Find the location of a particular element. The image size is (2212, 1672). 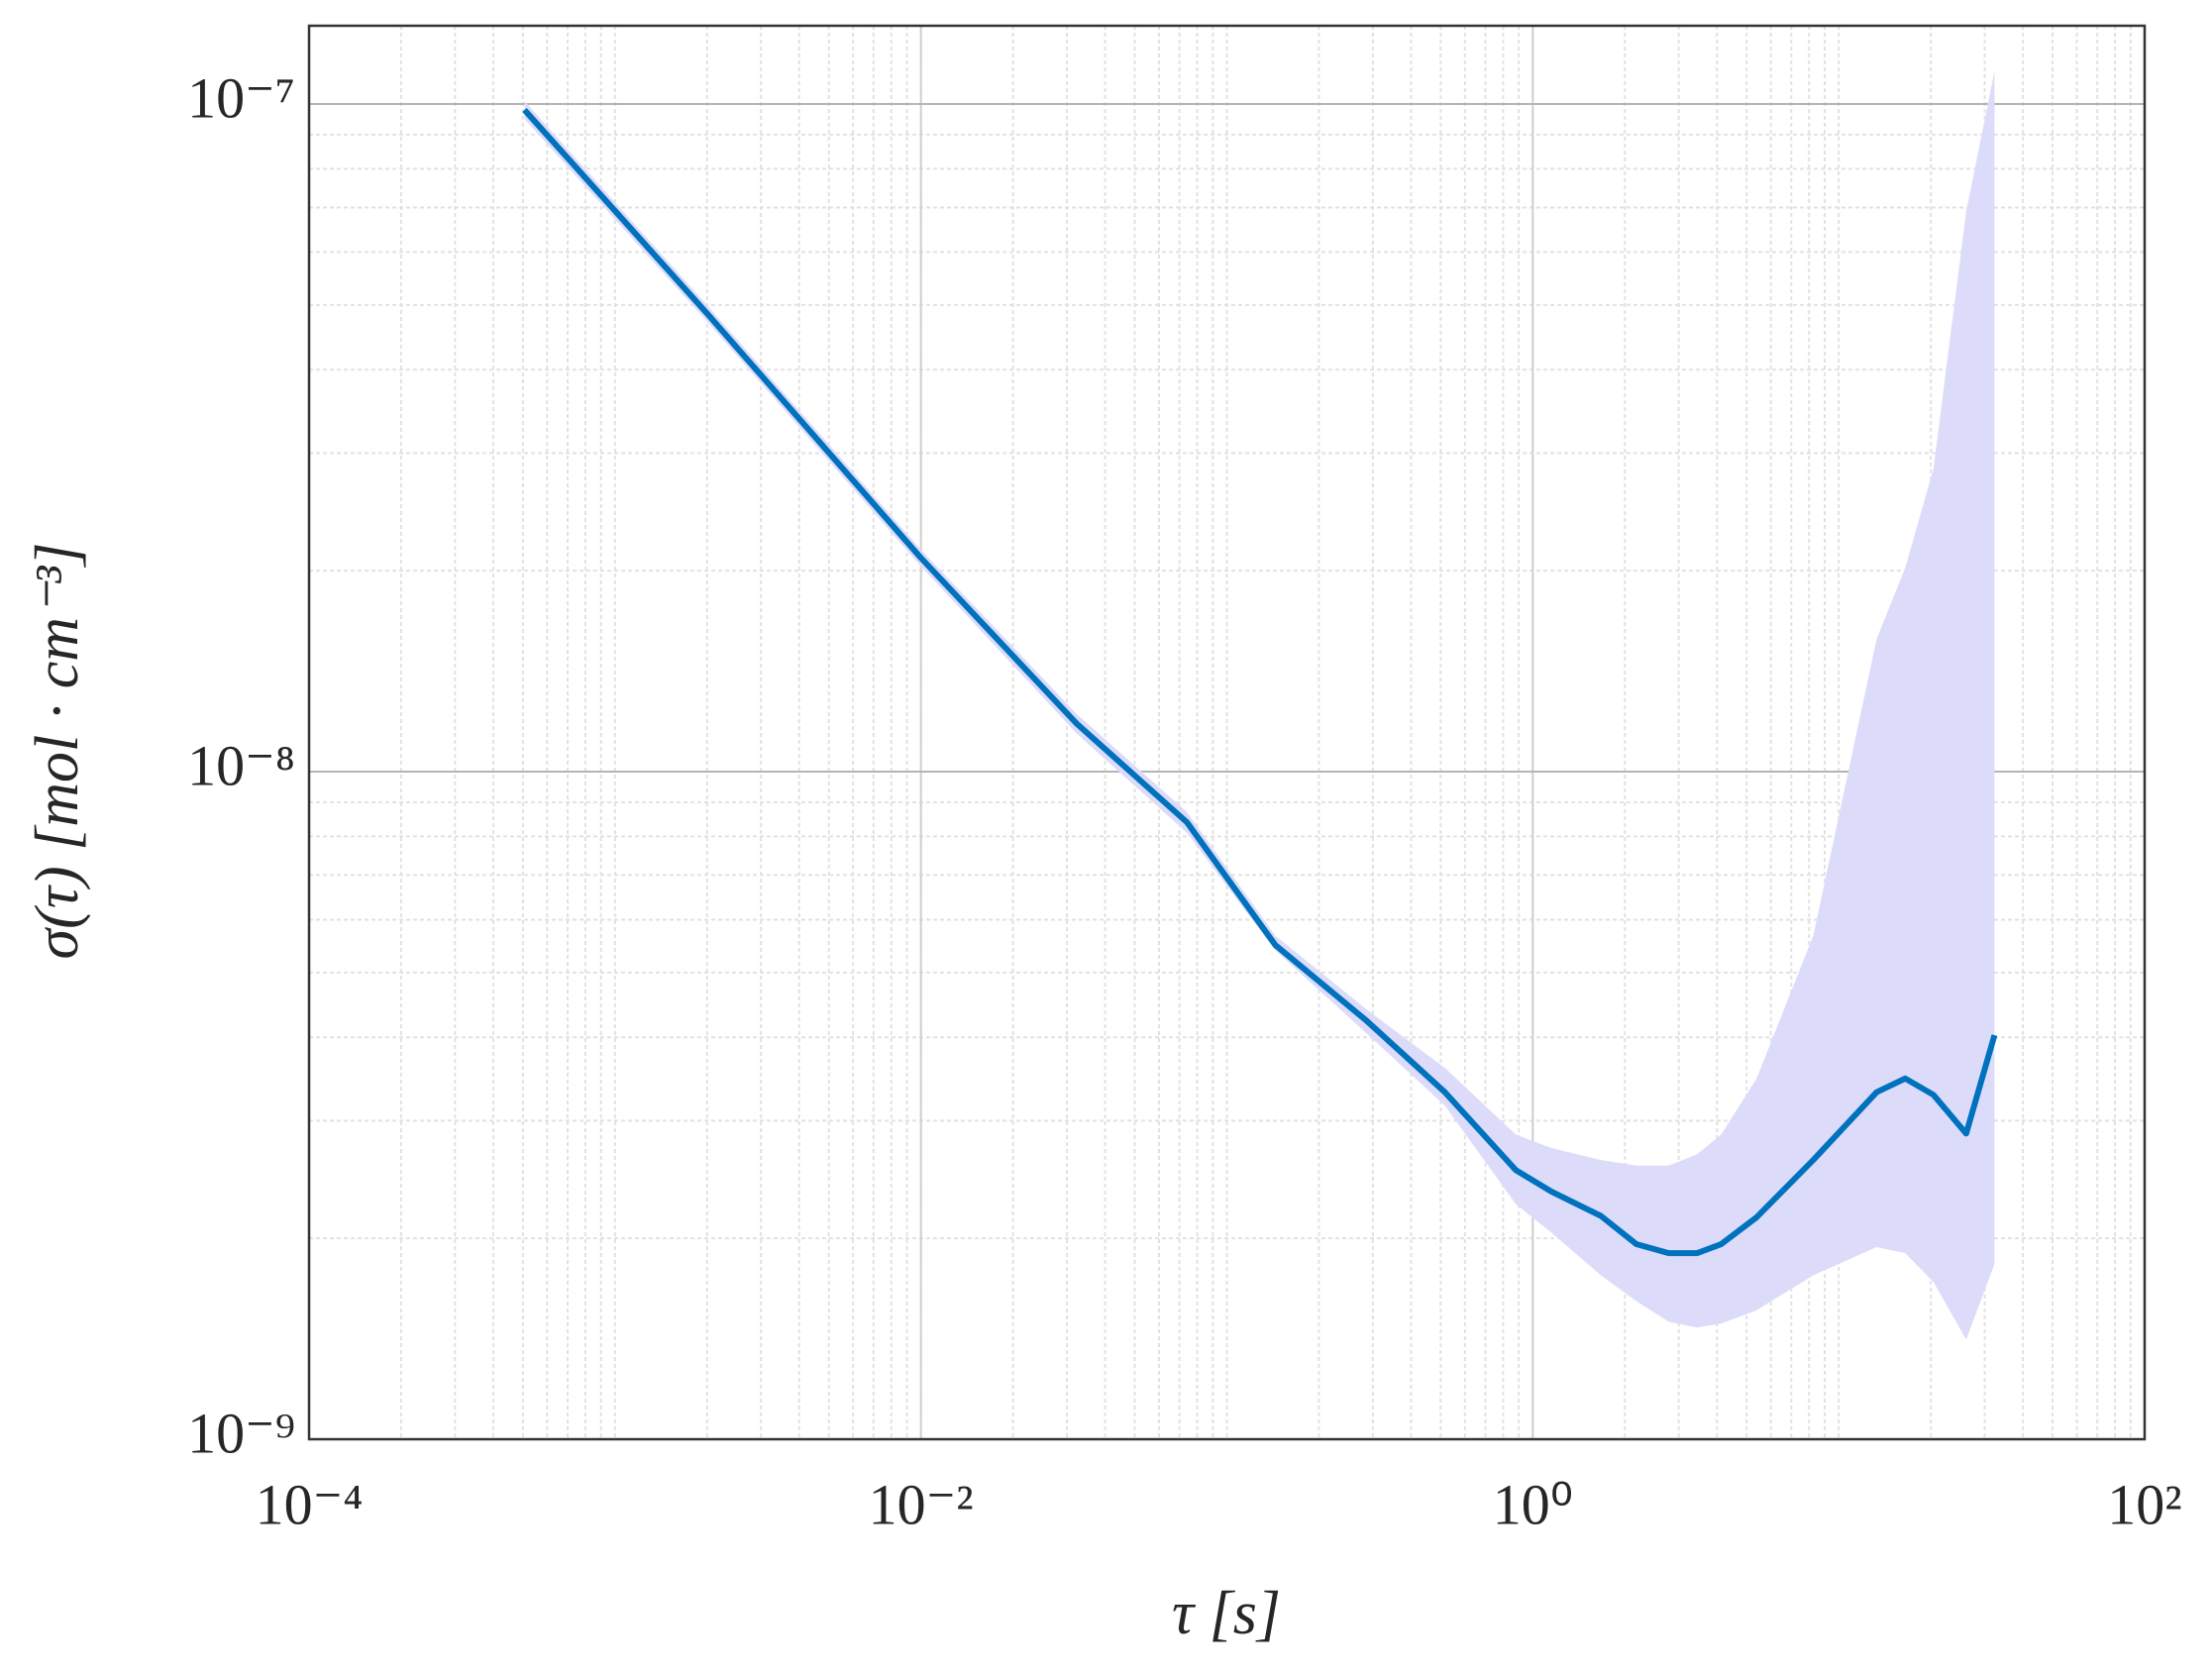

y-tick-label: 10⁻⁹ is located at coordinates (241, 1433).